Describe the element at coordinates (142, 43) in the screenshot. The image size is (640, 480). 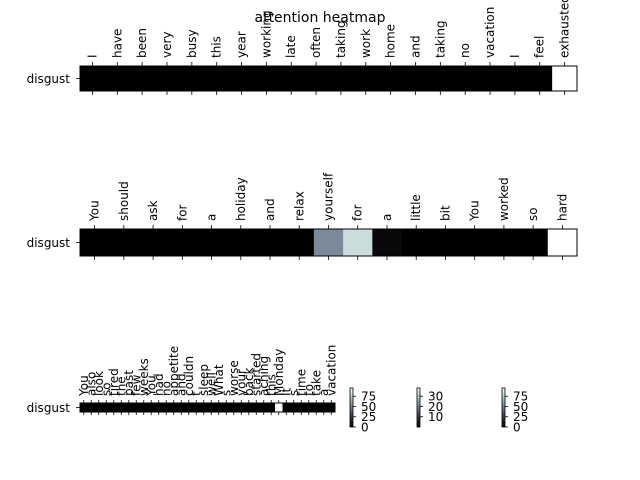
I see `token-label: been` at that location.